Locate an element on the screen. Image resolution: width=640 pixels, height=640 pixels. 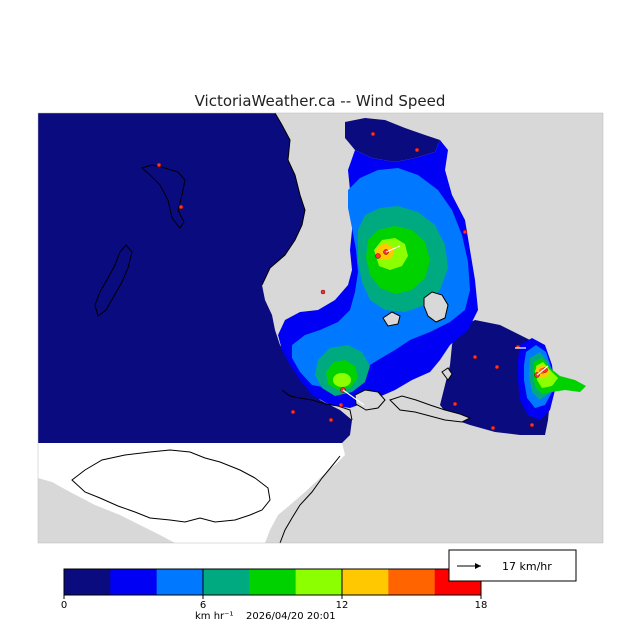
wind-vectors is located at coordinates (445, 325).